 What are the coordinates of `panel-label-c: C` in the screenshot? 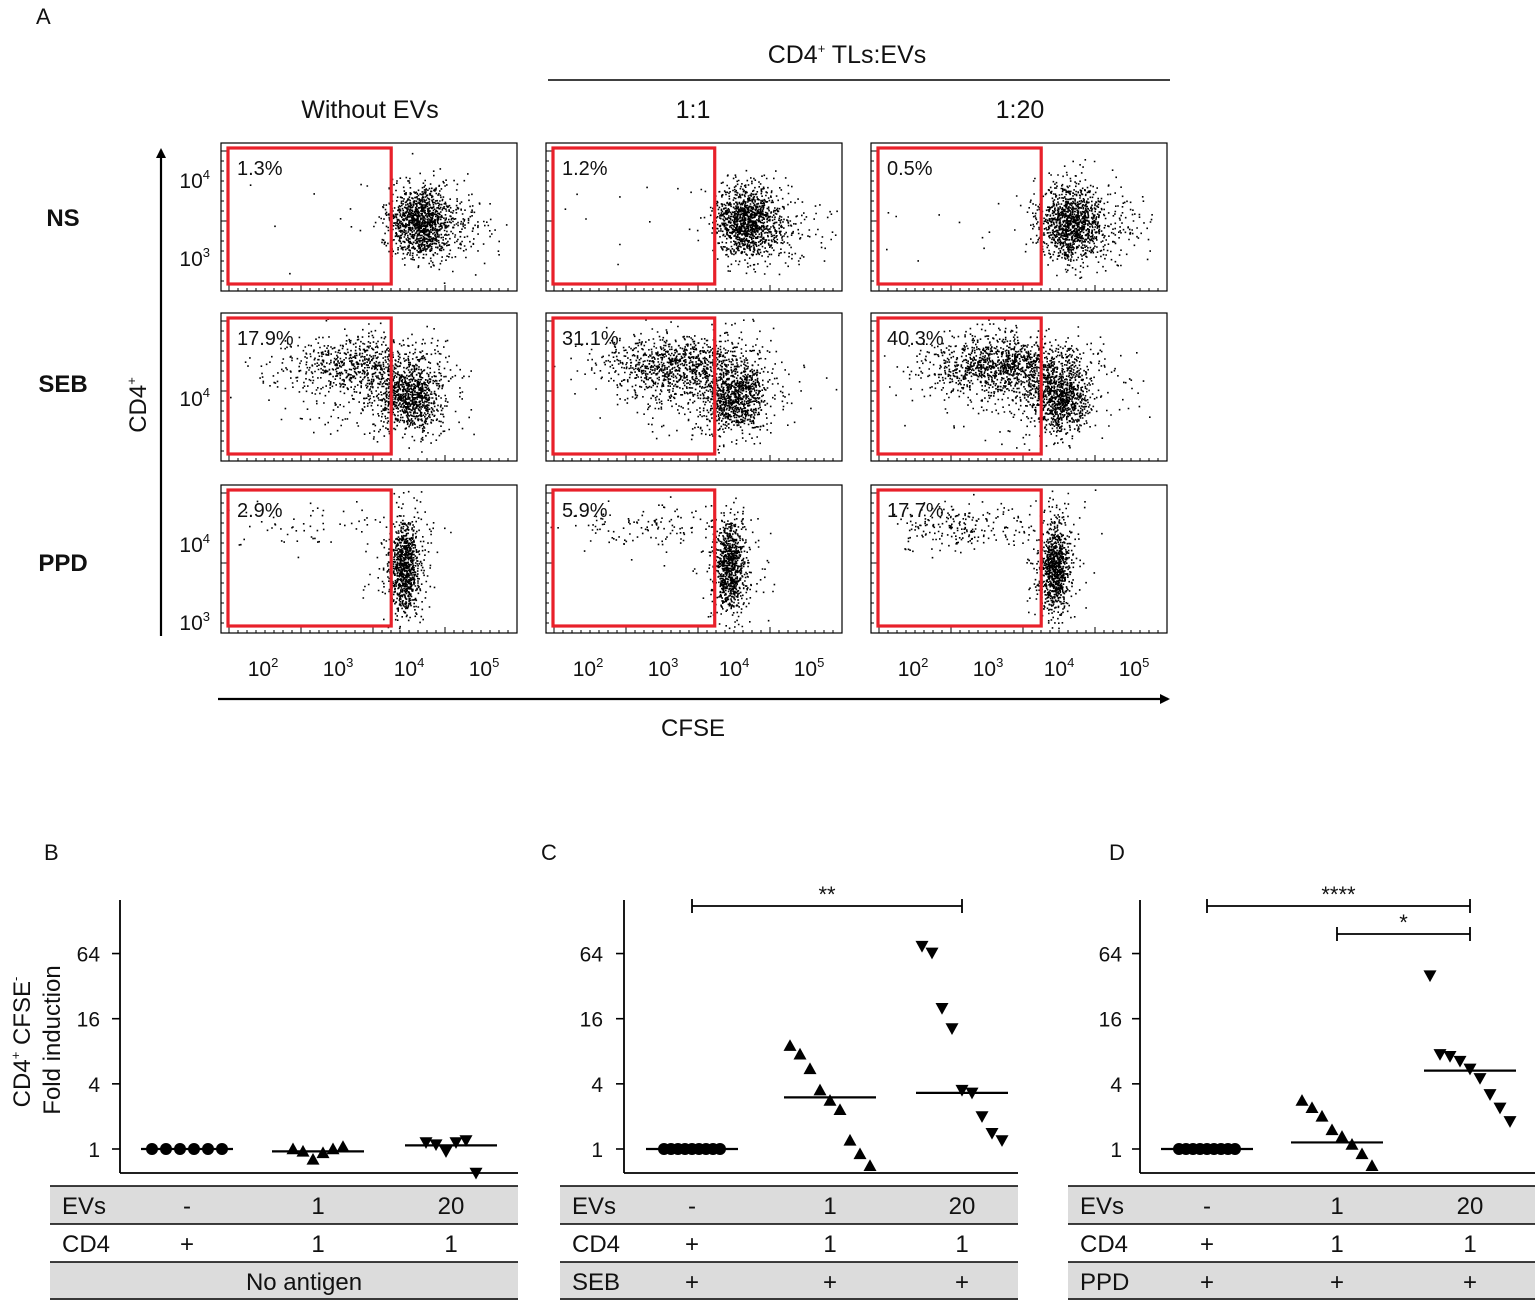 It's located at (549, 852).